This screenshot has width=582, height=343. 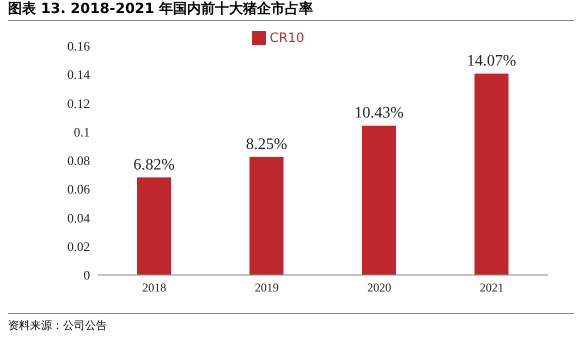 I want to click on y-tick-label: 0.14, so click(x=78, y=74).